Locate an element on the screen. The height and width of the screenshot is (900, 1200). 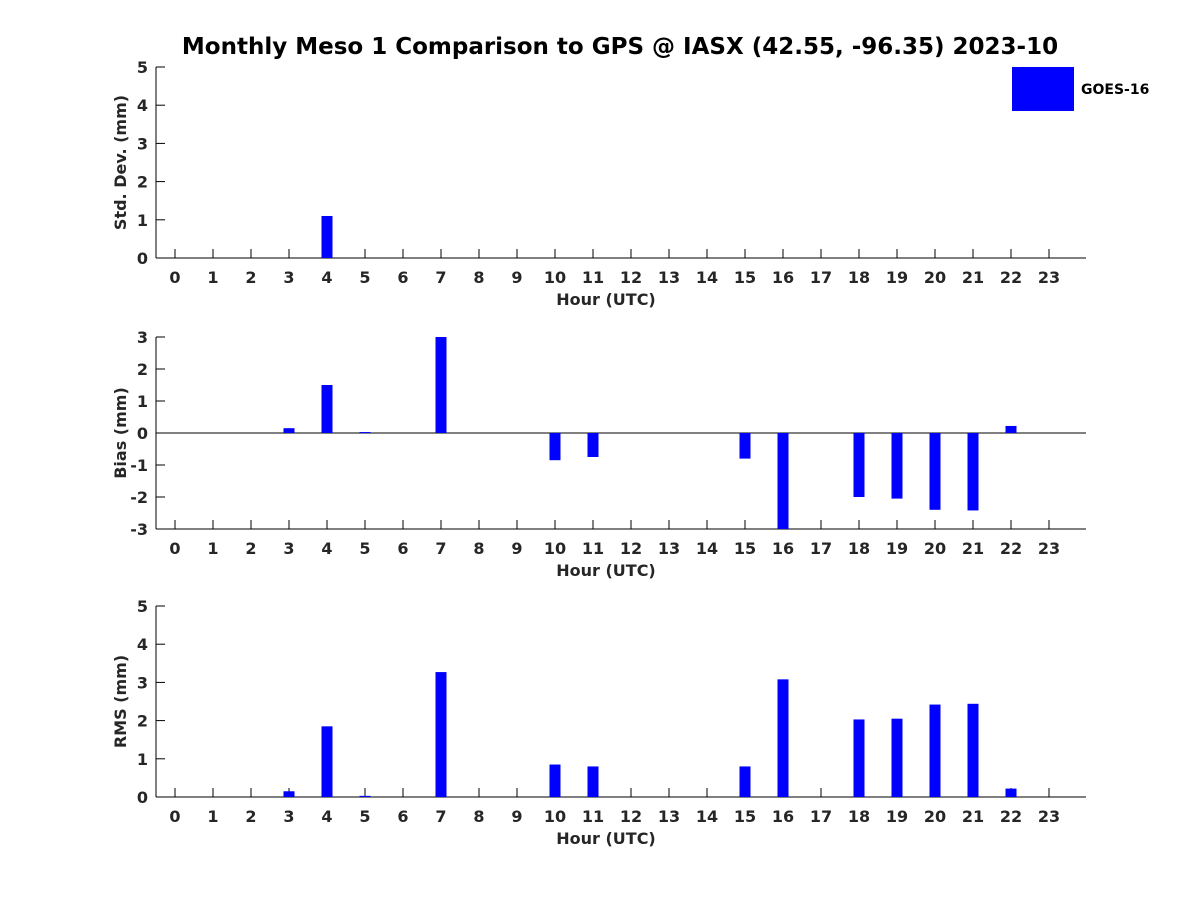
legend-label-goes-16: GOES-16 is located at coordinates (1115, 90).